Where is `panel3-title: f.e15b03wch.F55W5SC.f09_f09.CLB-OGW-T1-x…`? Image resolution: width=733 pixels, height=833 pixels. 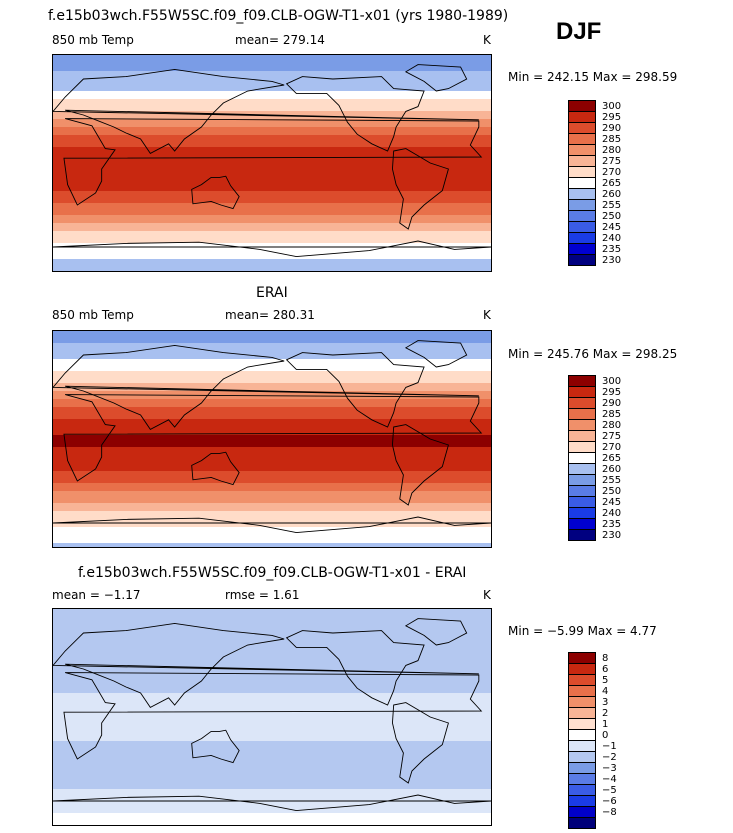
panel3-title: f.e15b03wch.F55W5SC.f09_f09.CLB-OGW-T1-x… is located at coordinates (272, 573).